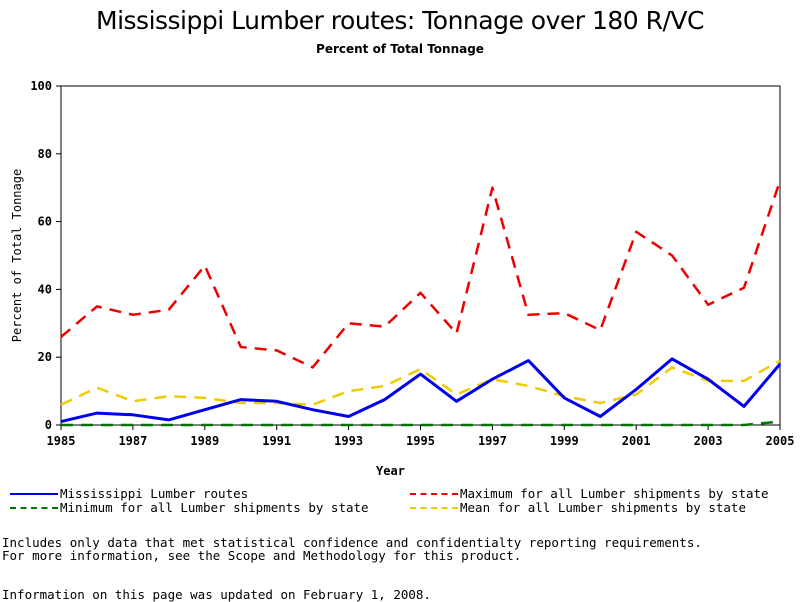 This screenshot has width=800, height=602. Describe the element at coordinates (780, 441) in the screenshot. I see `x-tick-label: 2005` at that location.